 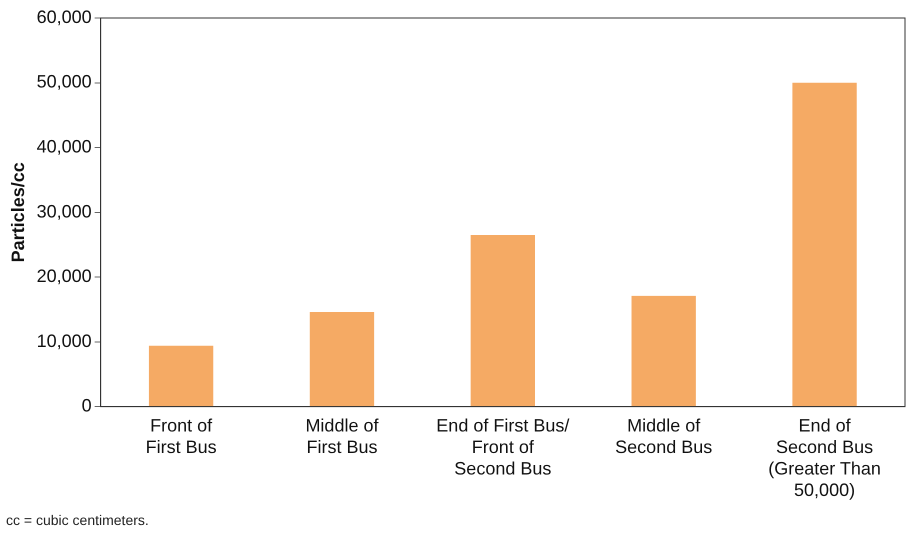 I want to click on y-tick-label: 0, so click(x=87, y=406).